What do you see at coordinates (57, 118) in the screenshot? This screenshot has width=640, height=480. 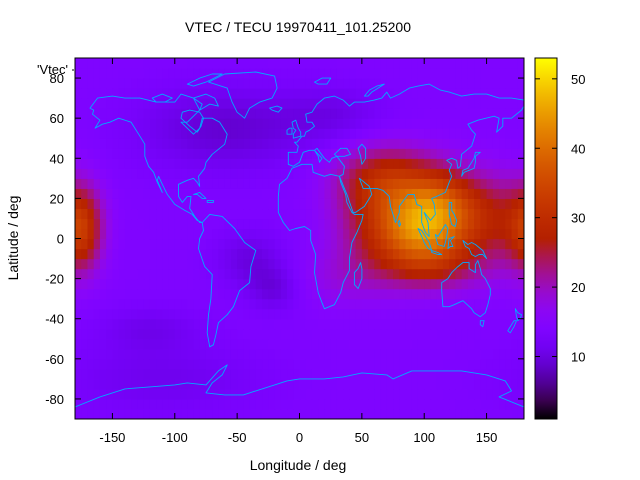 I see `y-tick-label: 60` at bounding box center [57, 118].